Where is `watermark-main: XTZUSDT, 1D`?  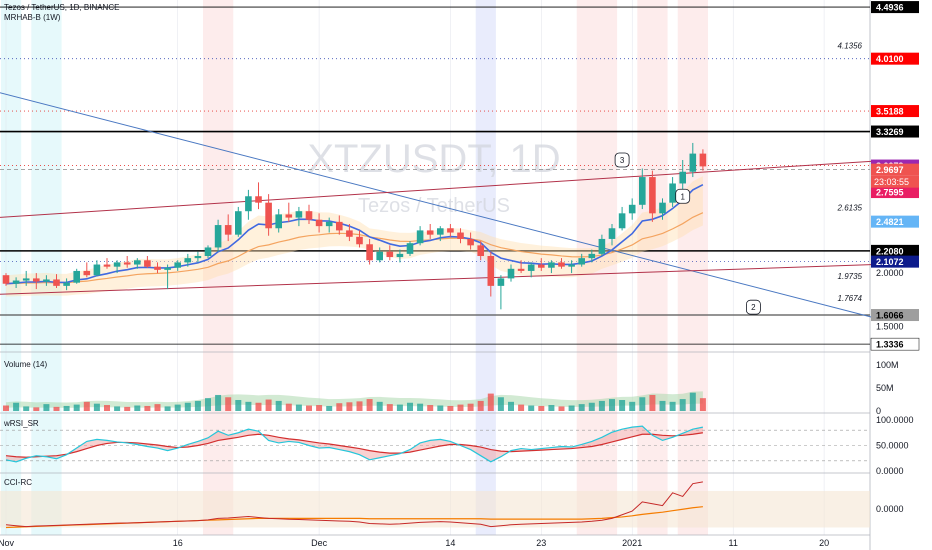
watermark-main: XTZUSDT, 1D is located at coordinates (433, 159).